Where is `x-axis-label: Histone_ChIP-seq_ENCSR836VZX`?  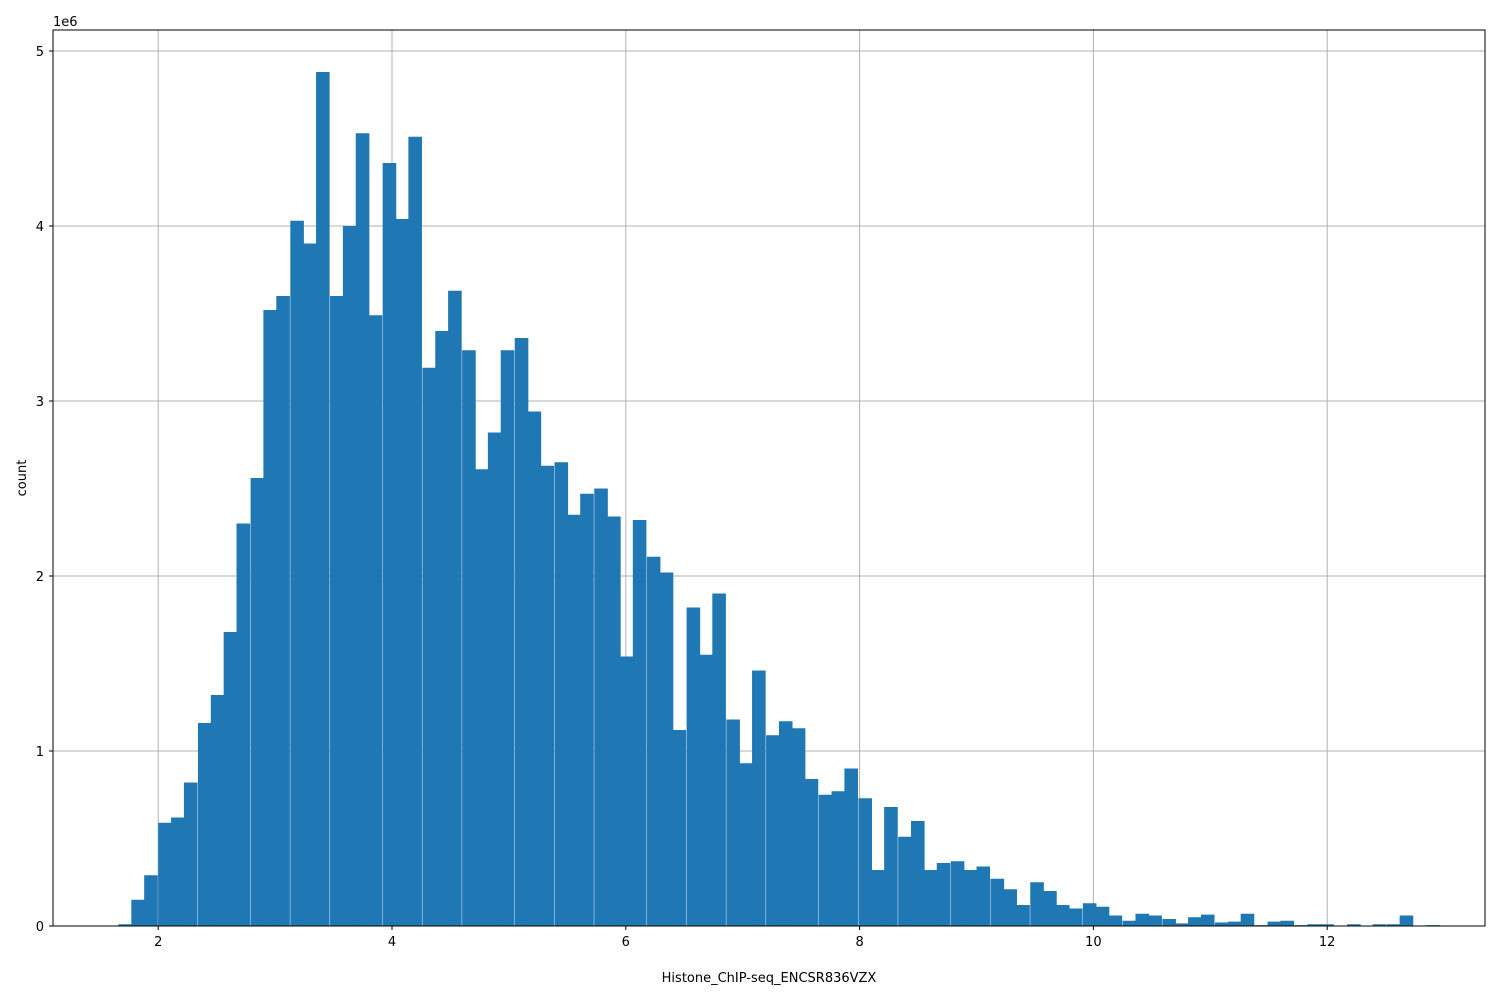 x-axis-label: Histone_ChIP-seq_ENCSR836VZX is located at coordinates (769, 978).